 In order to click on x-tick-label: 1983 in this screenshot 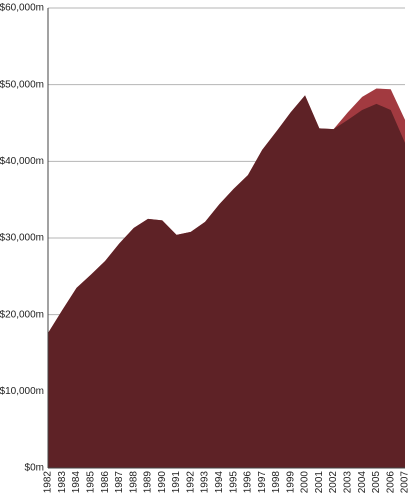, I will do `click(62, 482)`.